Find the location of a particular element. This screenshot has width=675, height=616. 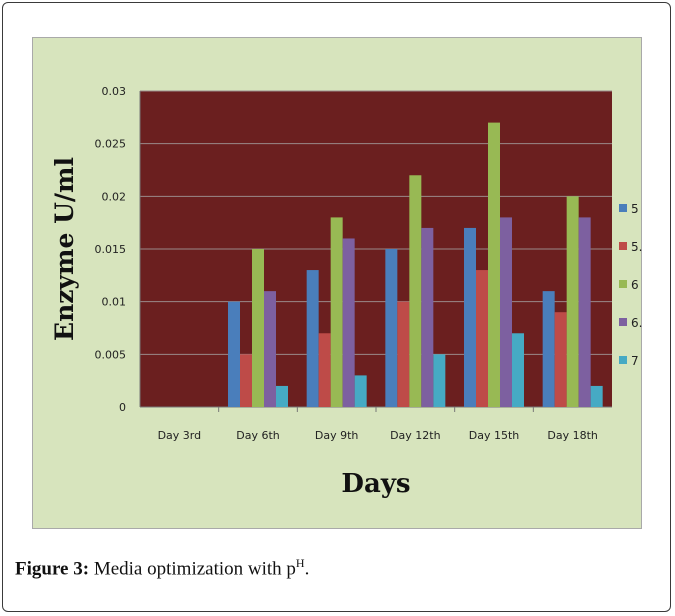

y-tick-label: 0.01 is located at coordinates (114, 302).